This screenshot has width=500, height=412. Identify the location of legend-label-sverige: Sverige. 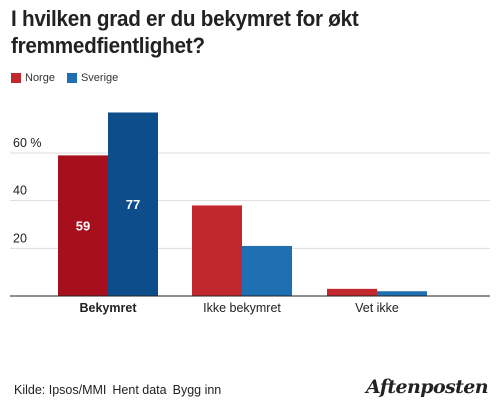
(99, 78).